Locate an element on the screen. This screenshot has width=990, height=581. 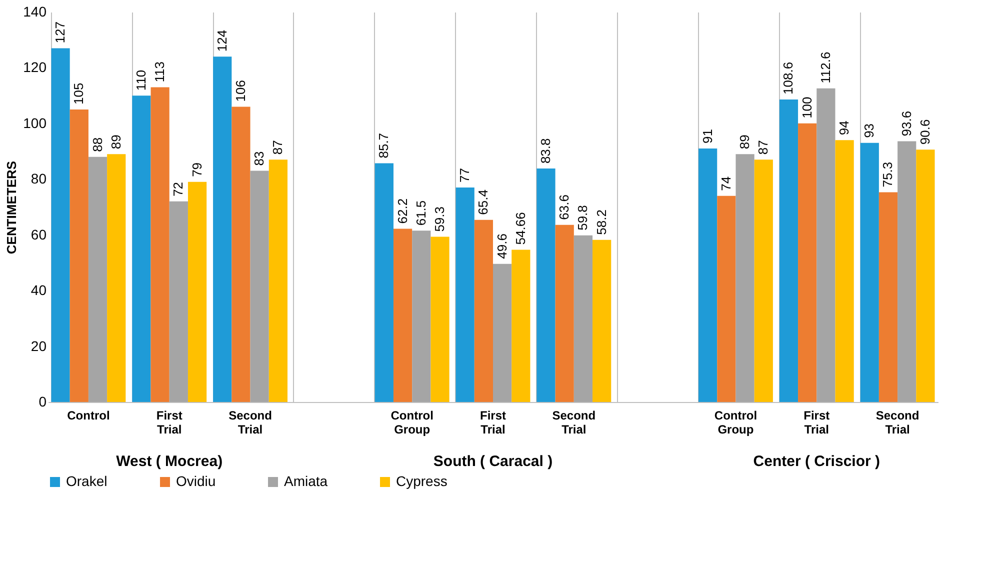
data-label: 110 is located at coordinates (140, 80).